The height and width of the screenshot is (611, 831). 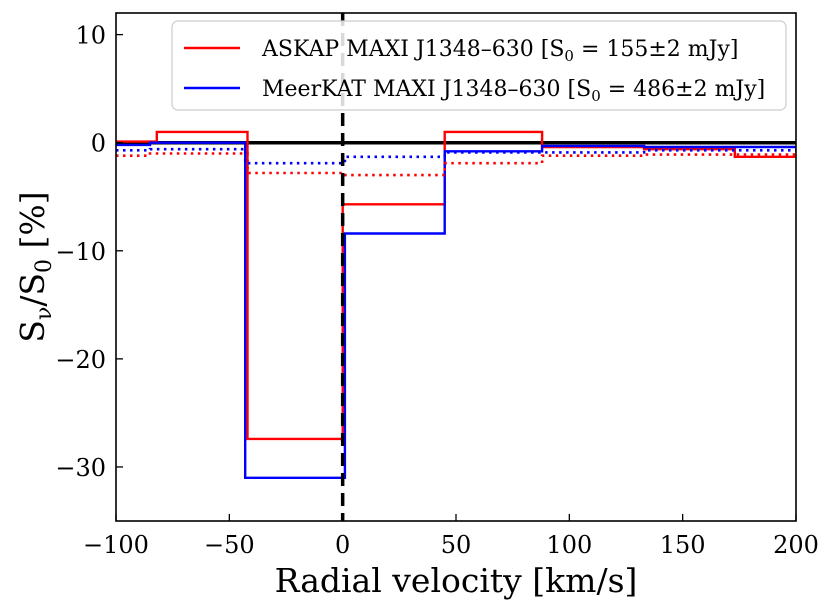 I want to click on y-axis-title-nu: ν, so click(x=44, y=313).